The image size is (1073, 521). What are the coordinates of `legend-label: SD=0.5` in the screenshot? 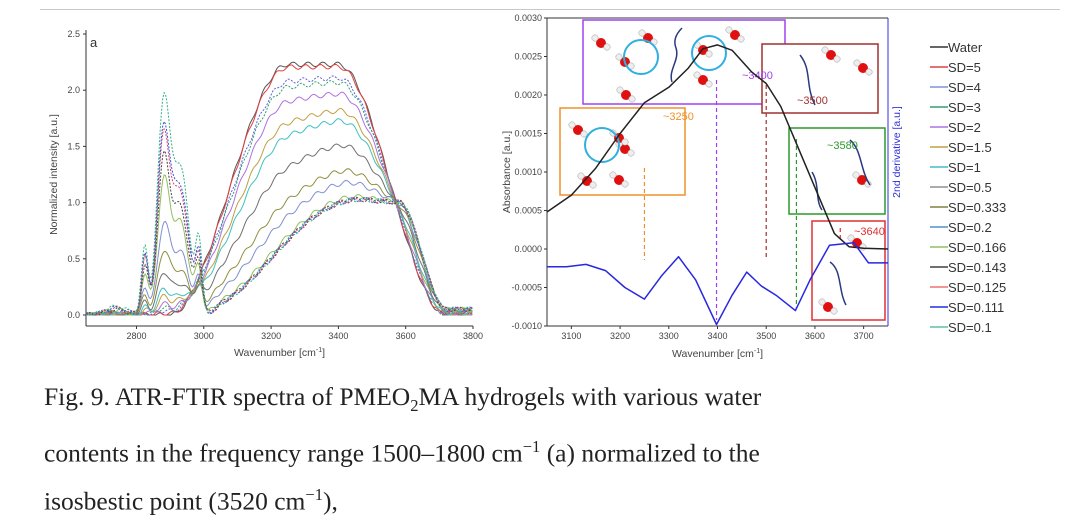 It's located at (970, 187).